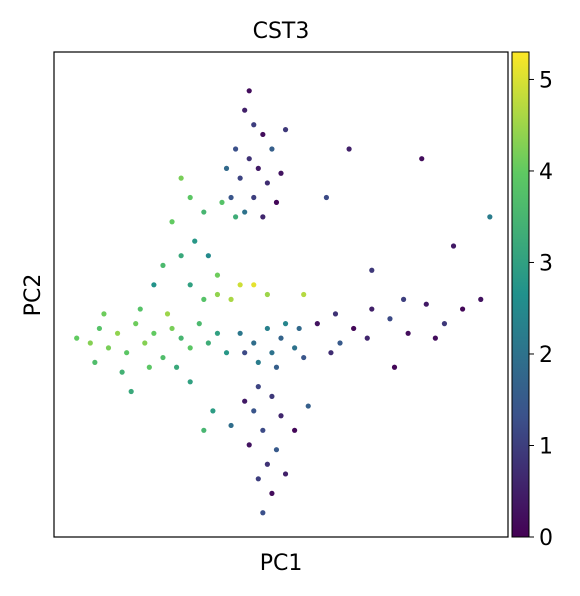  I want to click on colorbar-tick-label: 1, so click(546, 446).